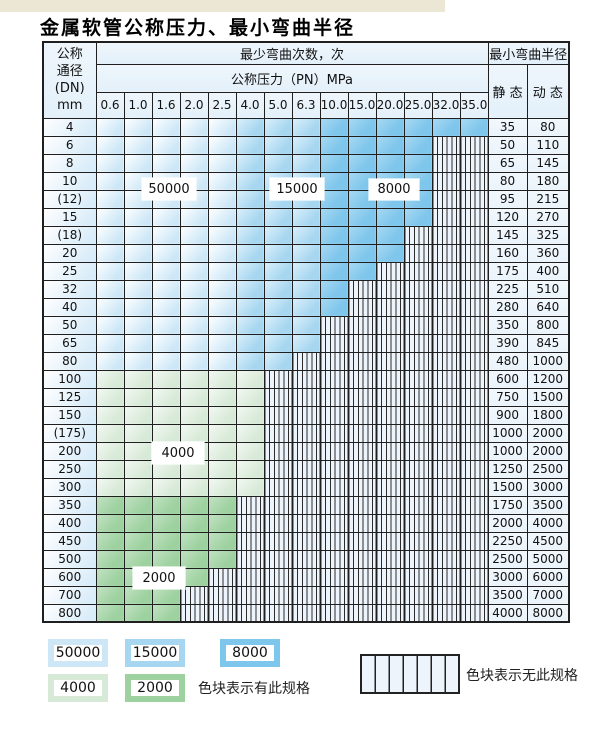 The image size is (600, 743). I want to click on dynamic-radius-cell: 145, so click(548, 163).